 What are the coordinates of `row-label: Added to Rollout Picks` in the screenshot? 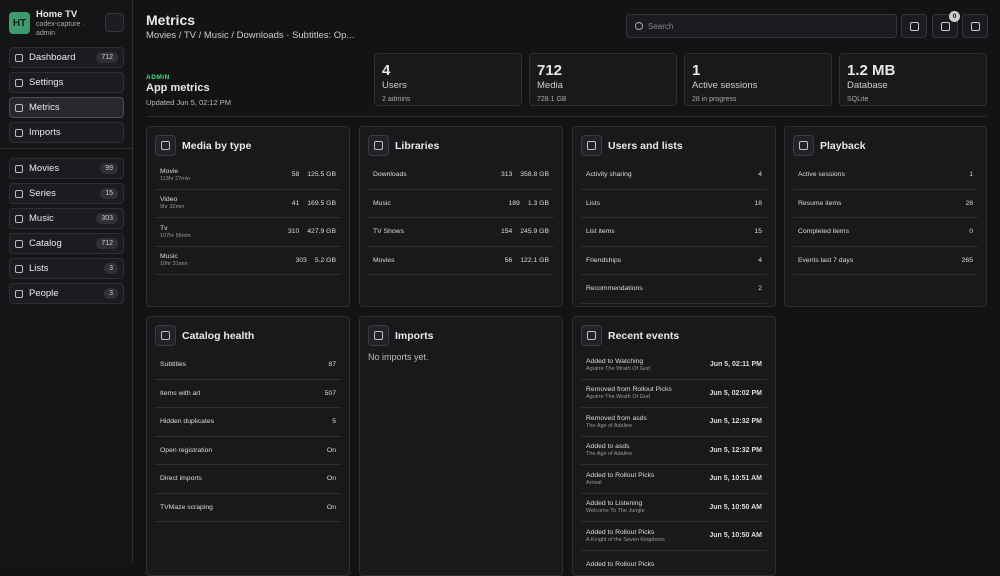 It's located at (647, 532).